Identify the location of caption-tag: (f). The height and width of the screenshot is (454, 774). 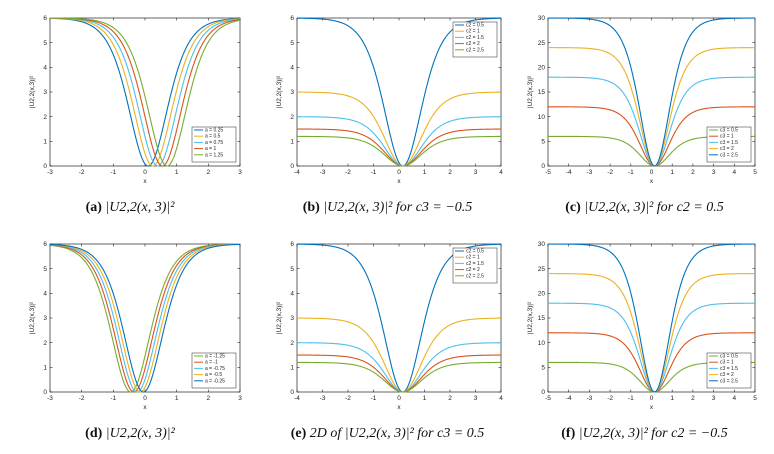
(568, 433).